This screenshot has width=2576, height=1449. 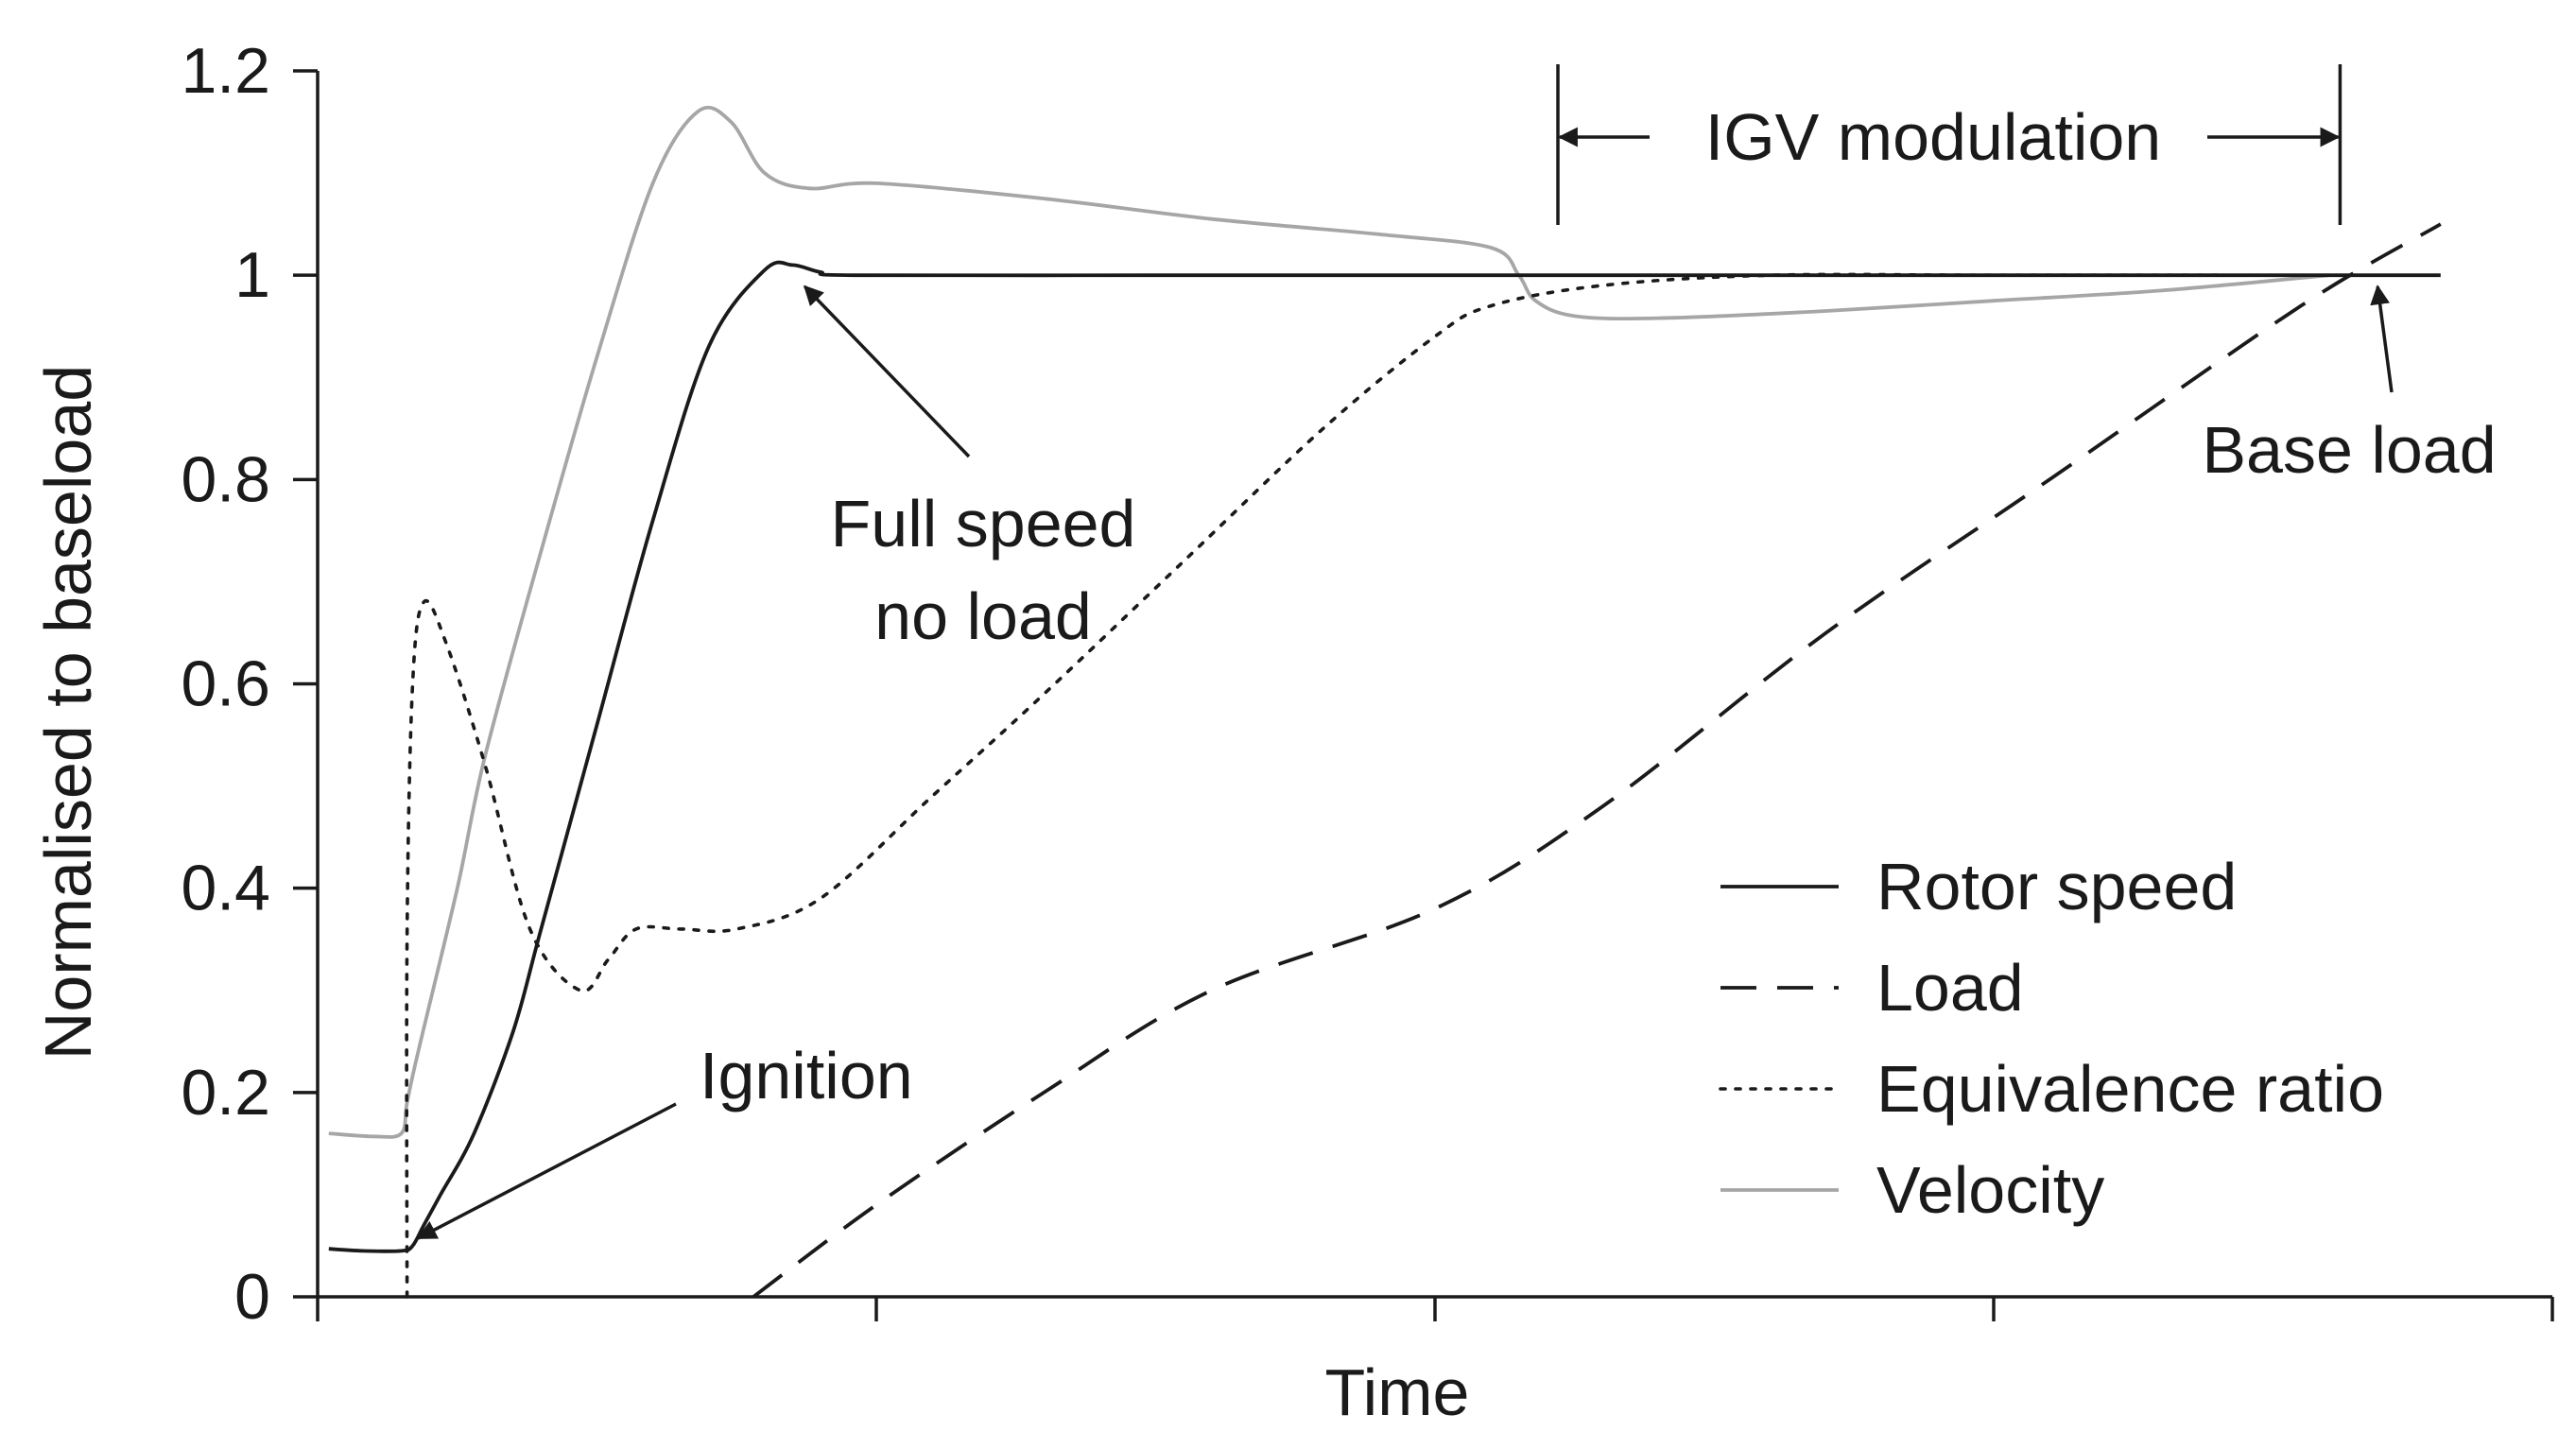 What do you see at coordinates (2051, 1038) in the screenshot?
I see `legend-layer: Rotor speed Load Equivalence ratio Velocity` at bounding box center [2051, 1038].